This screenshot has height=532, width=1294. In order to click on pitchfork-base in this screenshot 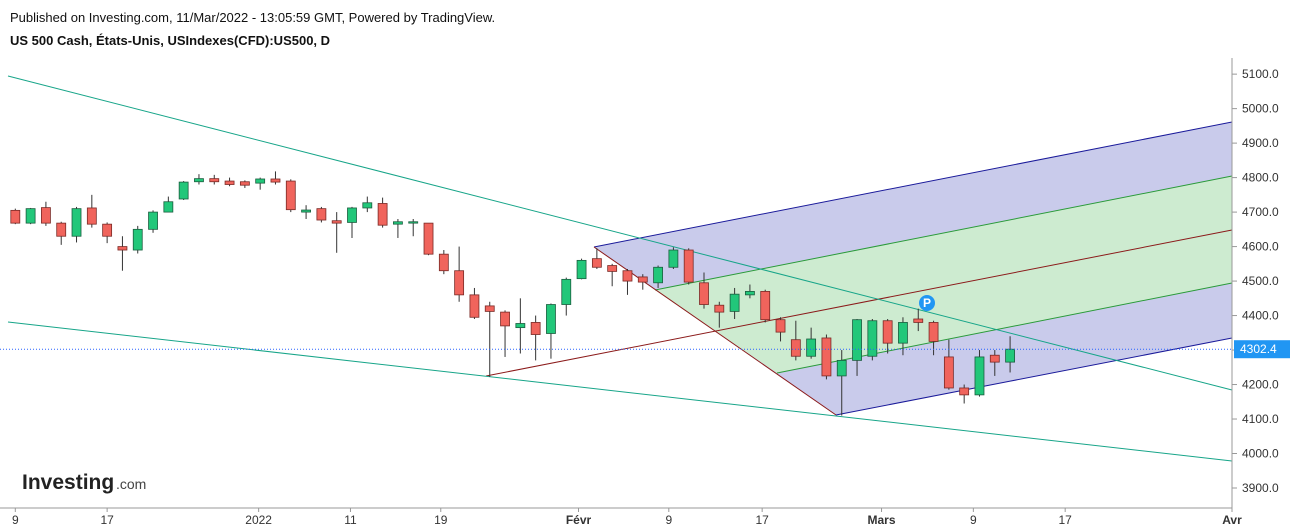, I will do `click(715, 331)`.